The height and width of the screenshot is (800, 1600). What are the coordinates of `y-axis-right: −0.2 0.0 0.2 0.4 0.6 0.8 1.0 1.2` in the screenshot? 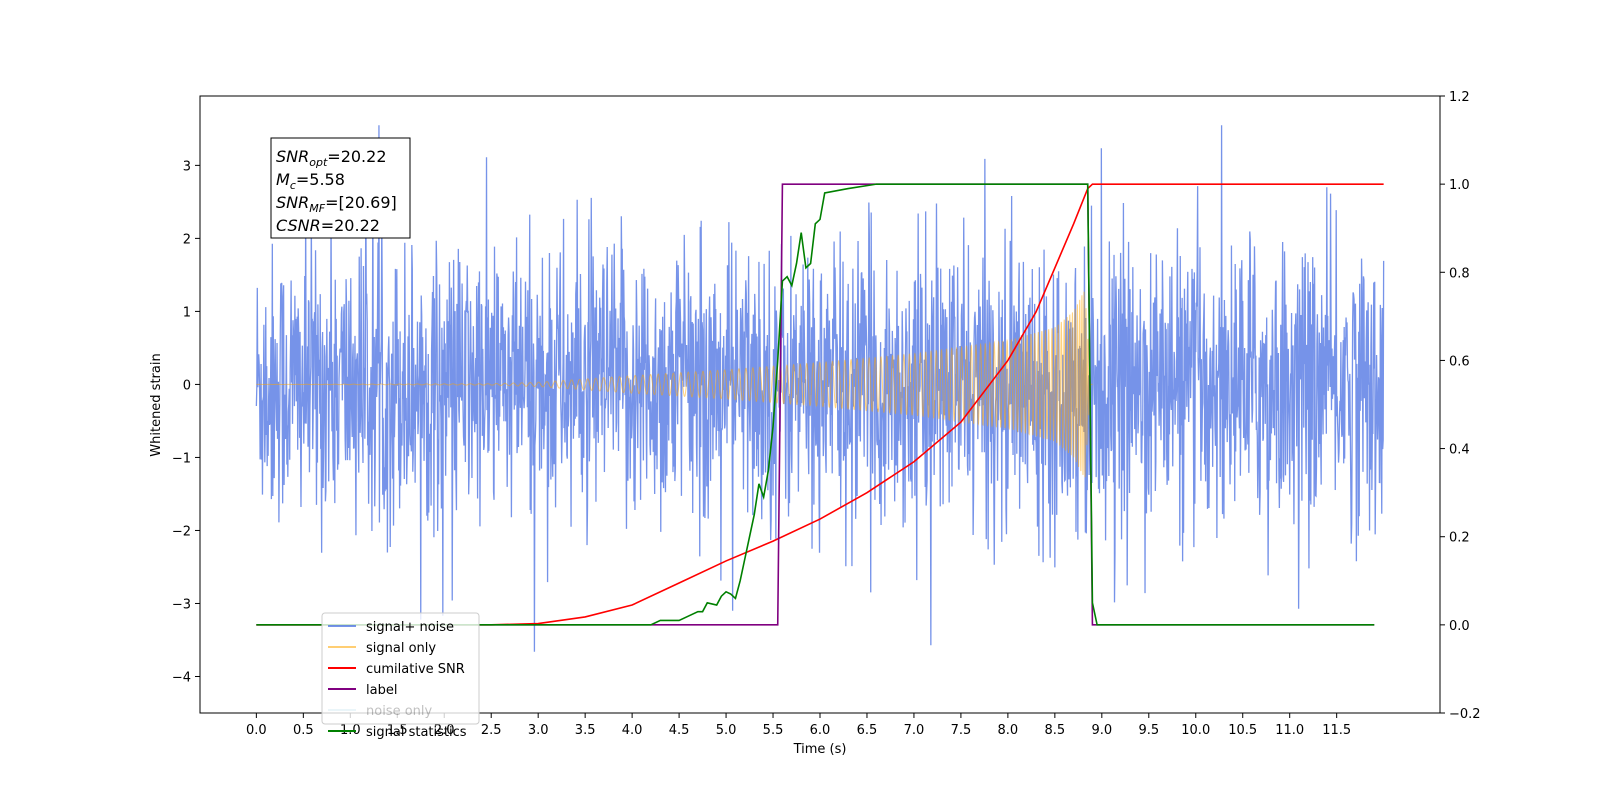 It's located at (1460, 406).